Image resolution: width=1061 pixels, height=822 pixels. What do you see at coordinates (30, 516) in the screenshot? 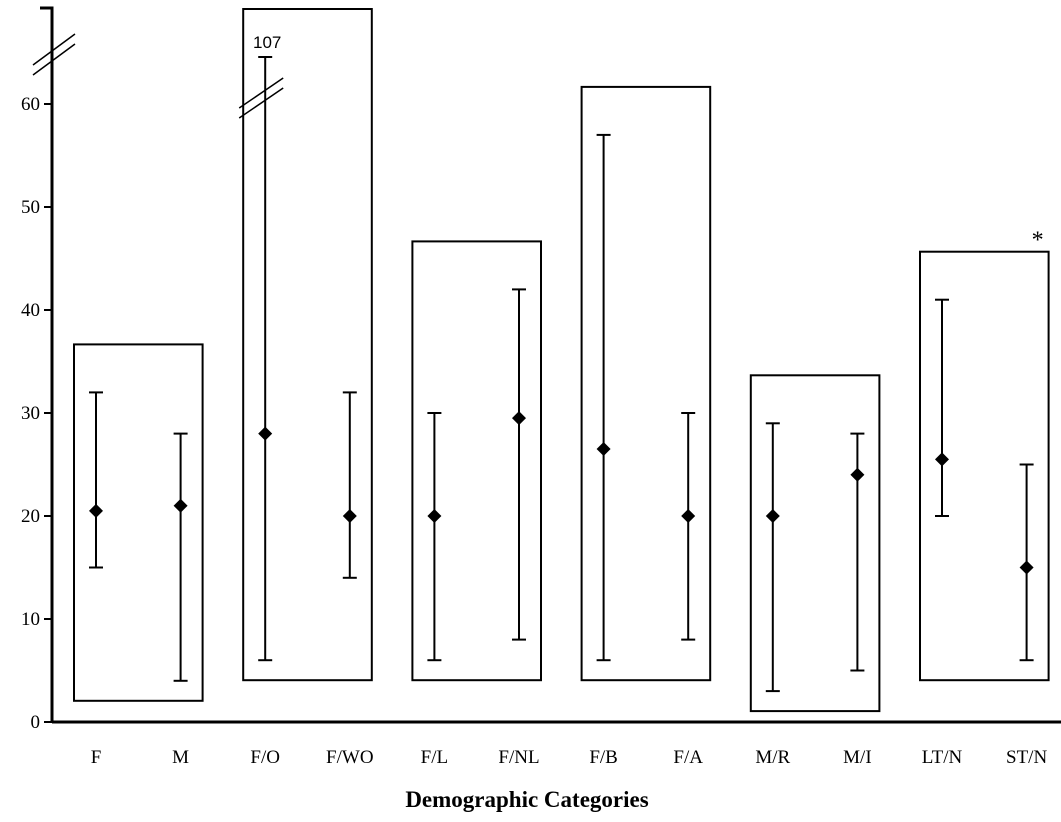
I see `y-tick-label: 20` at bounding box center [30, 516].